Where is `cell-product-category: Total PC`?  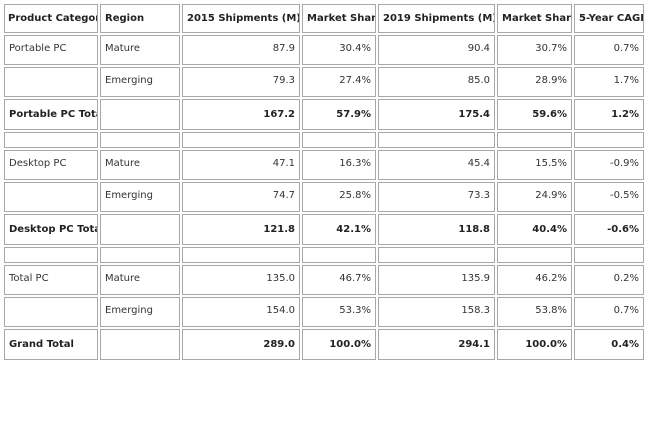 cell-product-category: Total PC is located at coordinates (51, 280).